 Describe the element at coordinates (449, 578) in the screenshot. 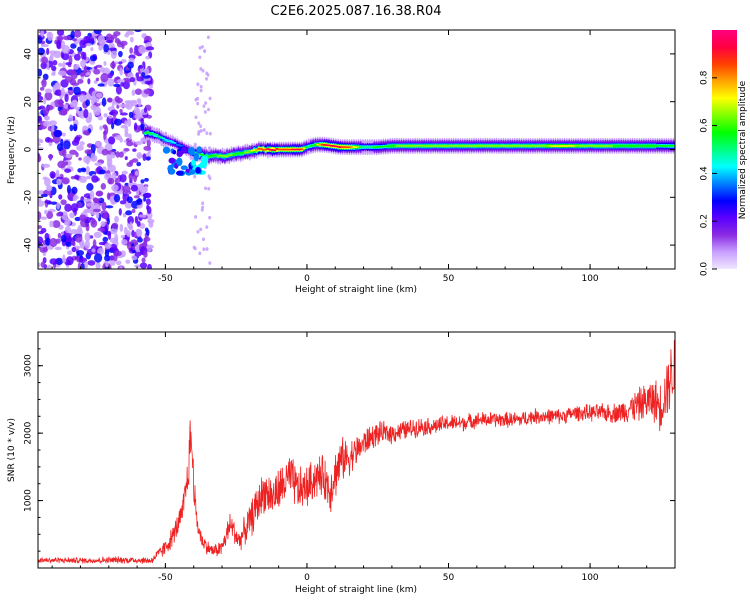

I see `snr-x-tick-label: 50` at that location.